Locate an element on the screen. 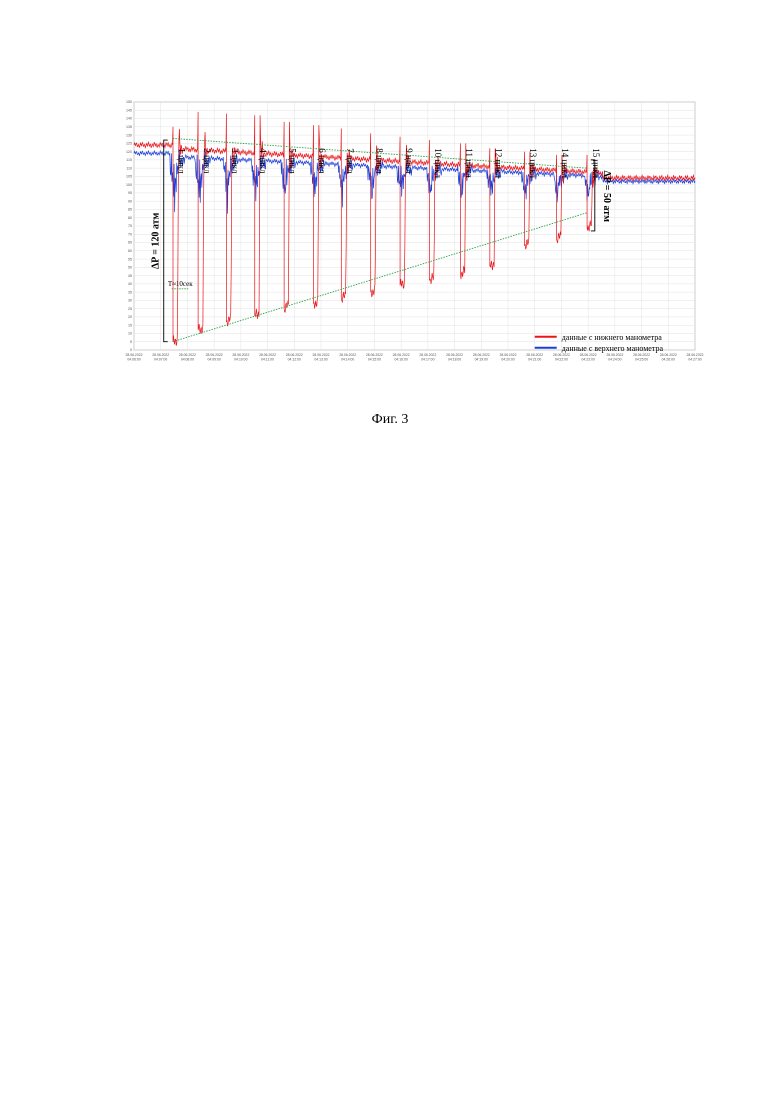  cycle-label: 4 цикл is located at coordinates (263, 161).